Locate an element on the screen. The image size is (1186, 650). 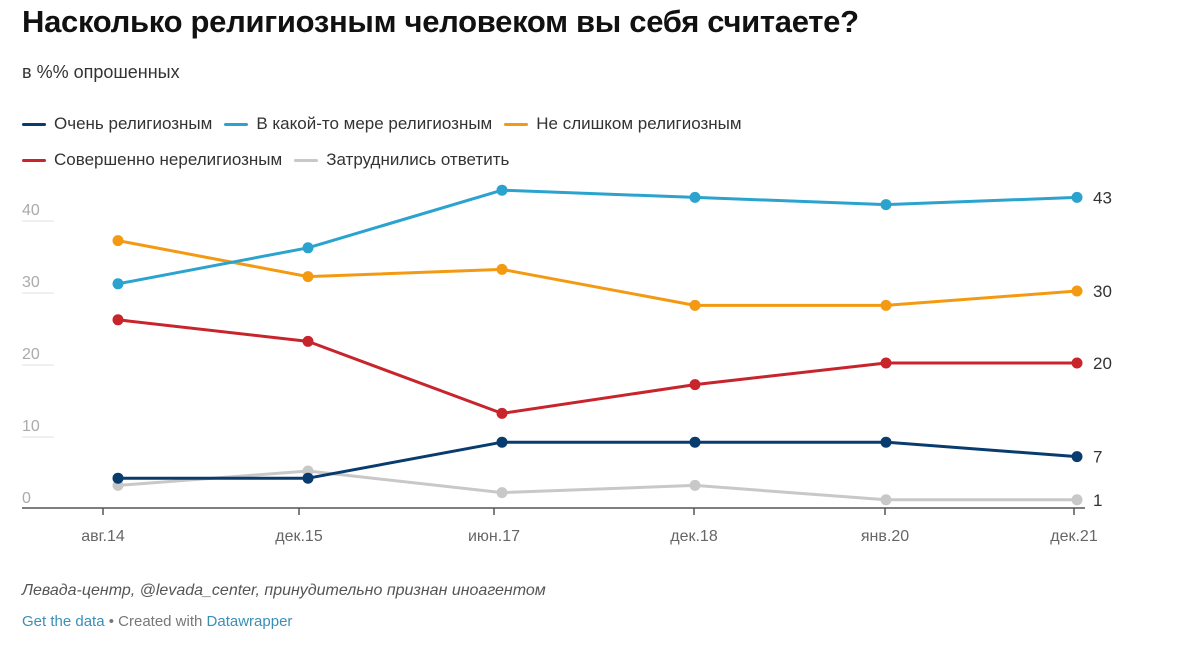
chart-subtitle: в %% опрошенных is located at coordinates (101, 72).